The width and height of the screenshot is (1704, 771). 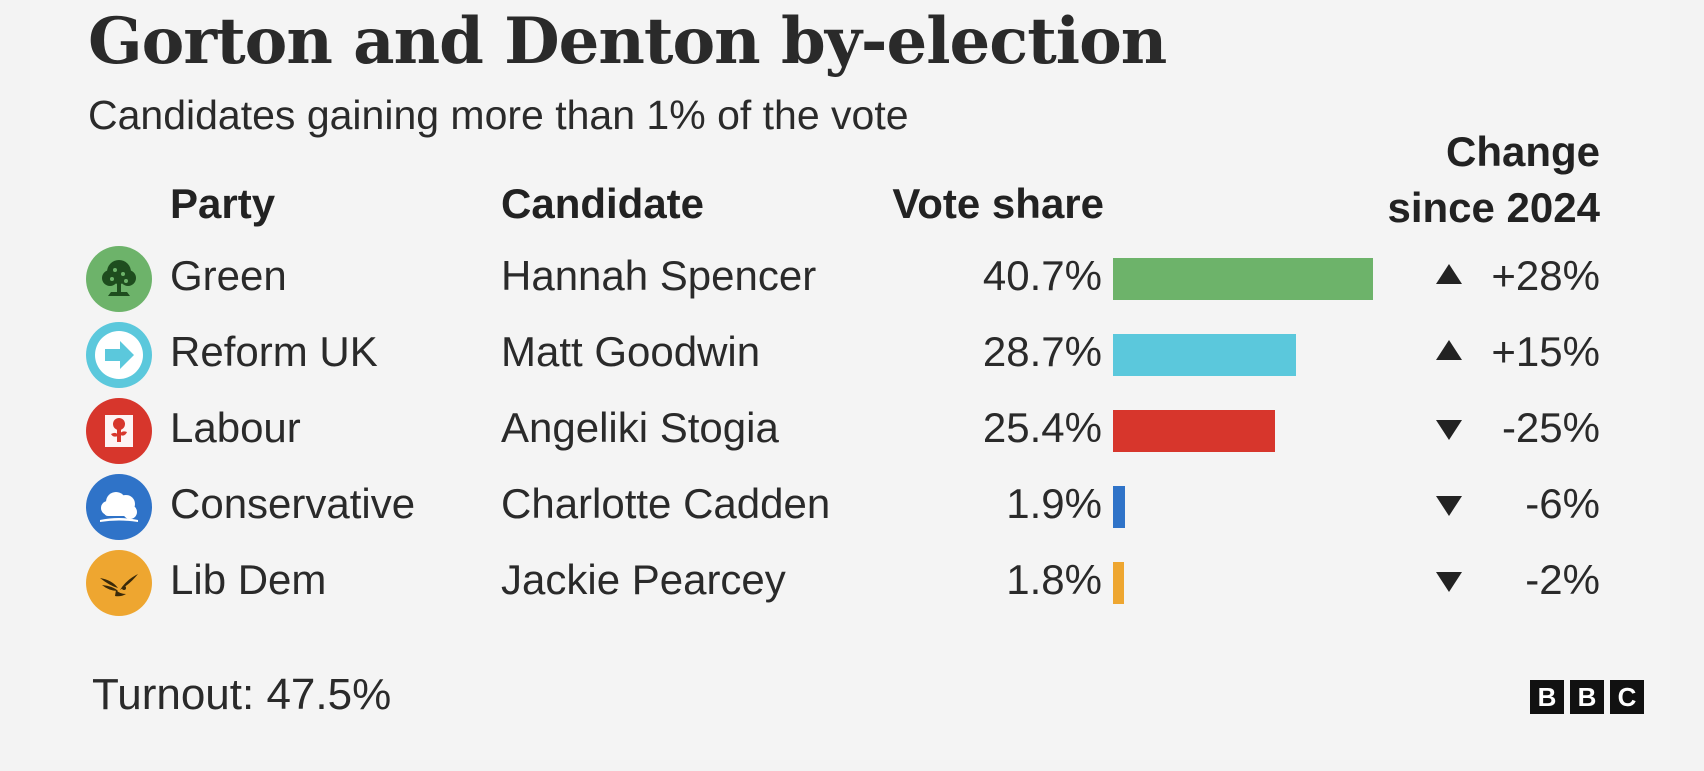 What do you see at coordinates (998, 203) in the screenshot?
I see `column-header-vote-share: Vote share` at bounding box center [998, 203].